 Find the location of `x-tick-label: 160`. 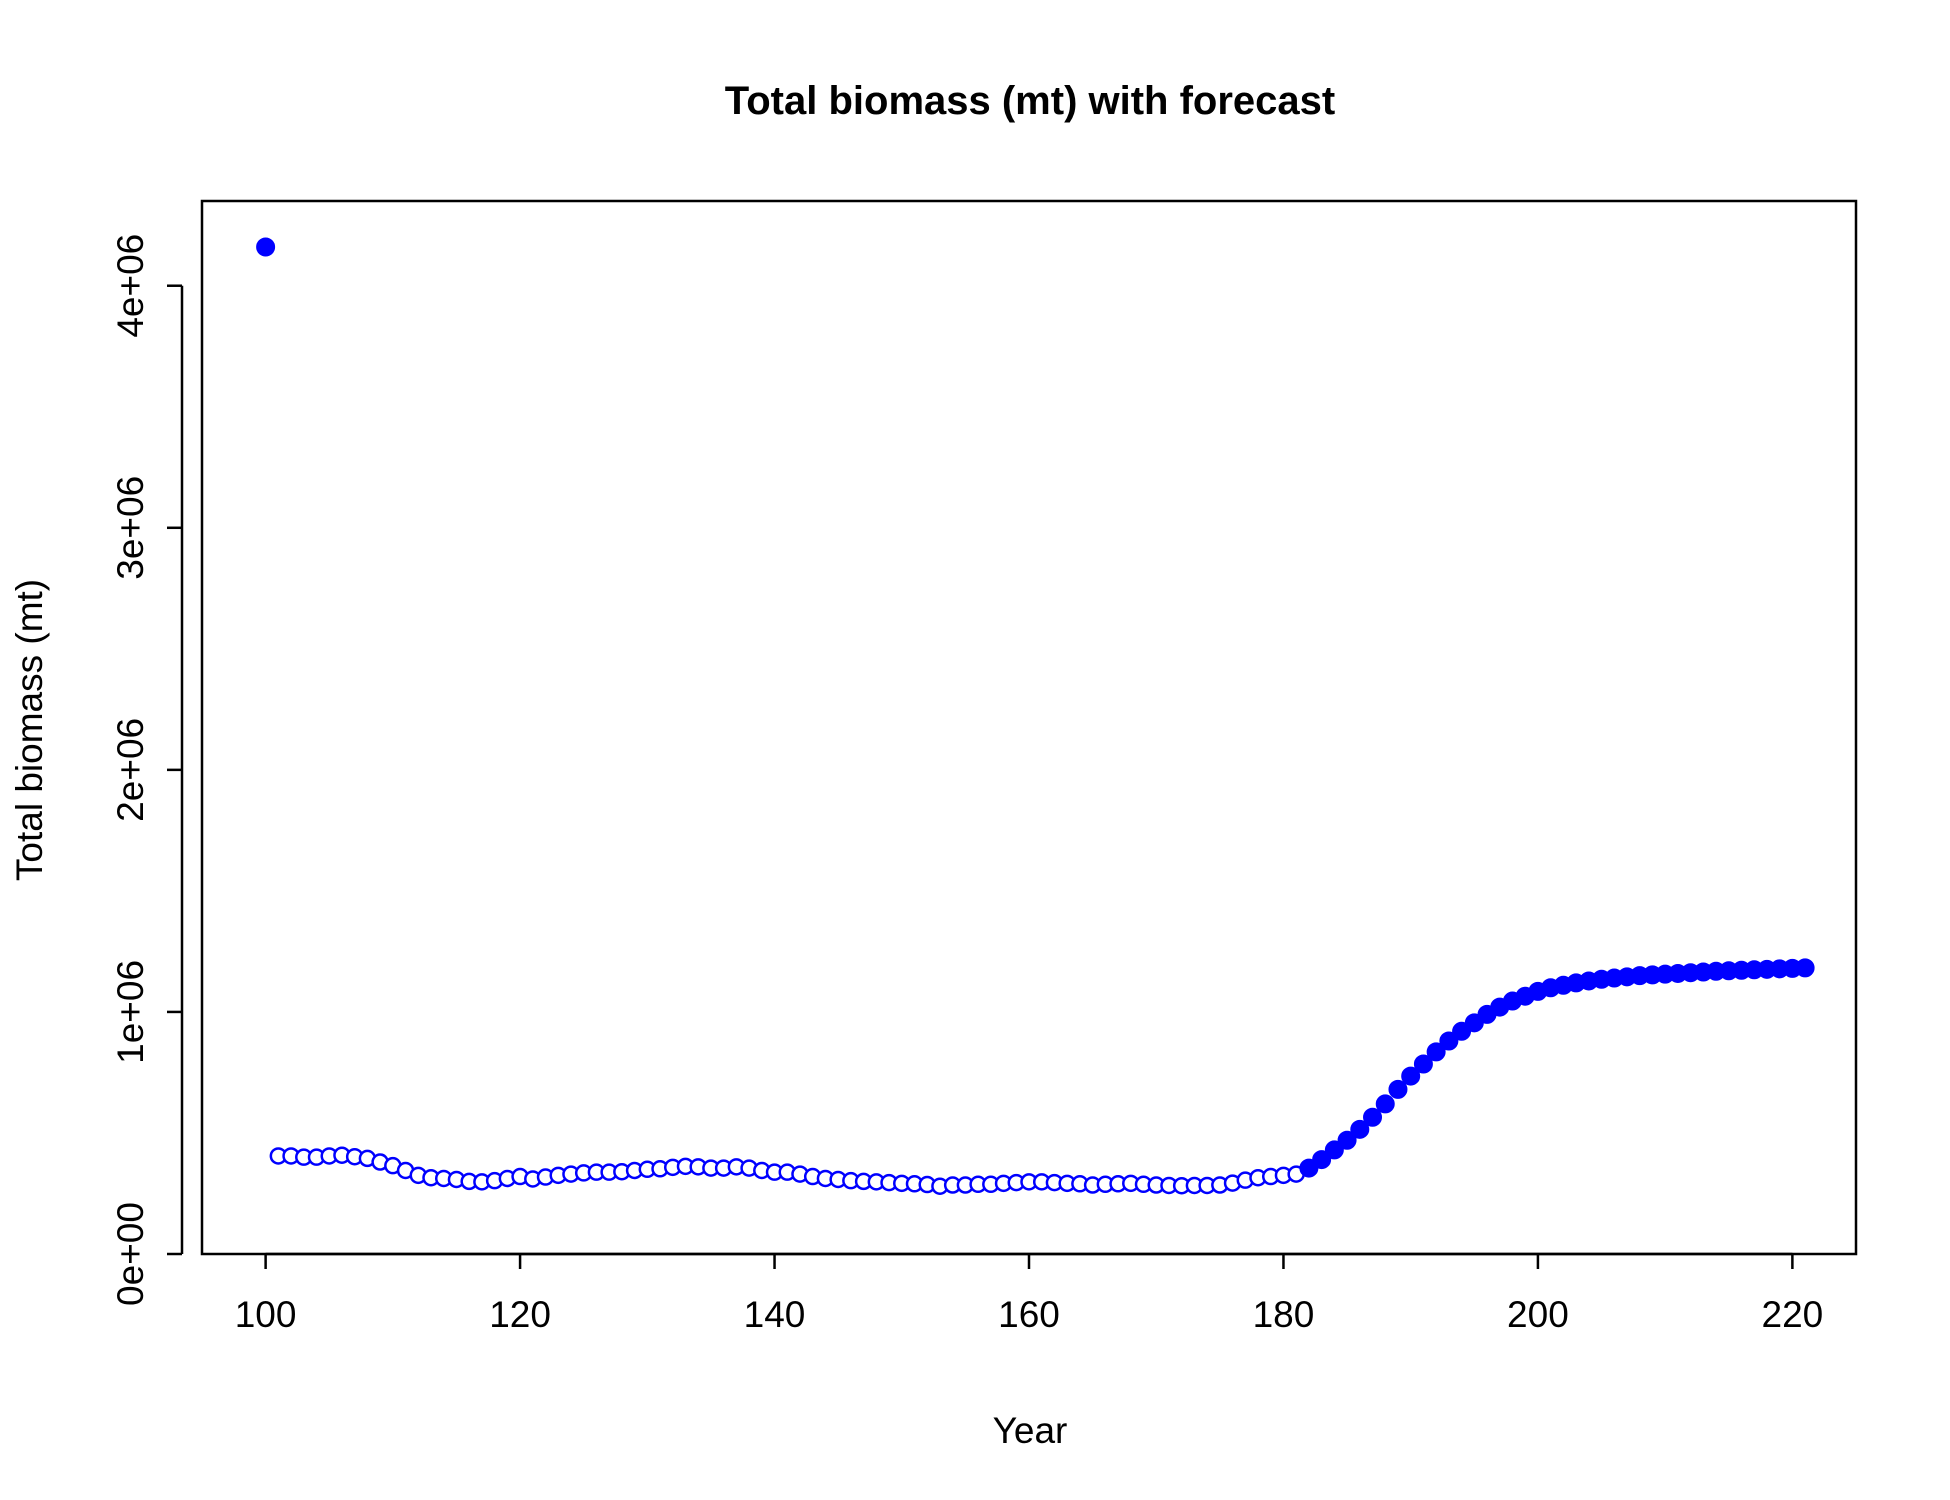

x-tick-label: 160 is located at coordinates (1029, 1314).